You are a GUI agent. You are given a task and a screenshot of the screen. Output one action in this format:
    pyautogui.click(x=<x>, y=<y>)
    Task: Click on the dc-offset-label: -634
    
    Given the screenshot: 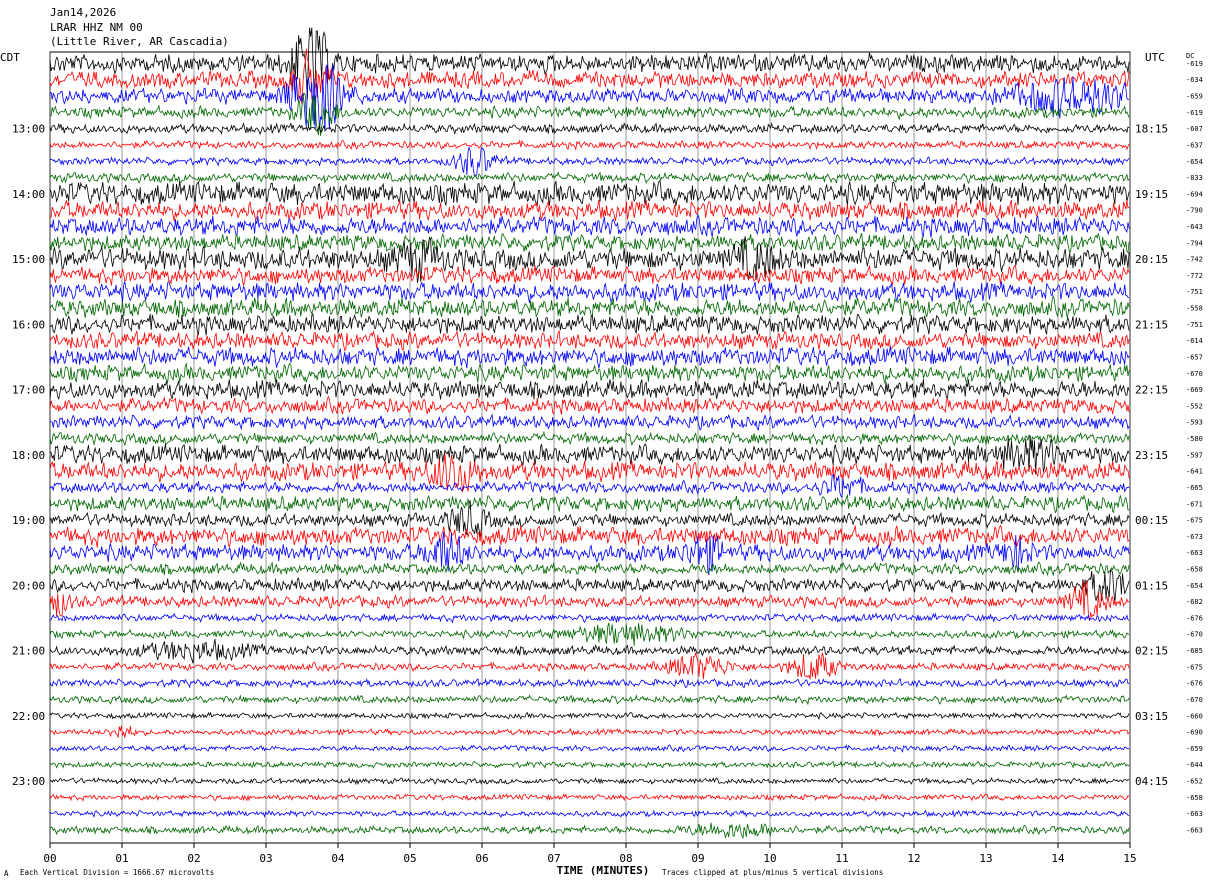 What is the action you would take?
    pyautogui.click(x=1194, y=80)
    